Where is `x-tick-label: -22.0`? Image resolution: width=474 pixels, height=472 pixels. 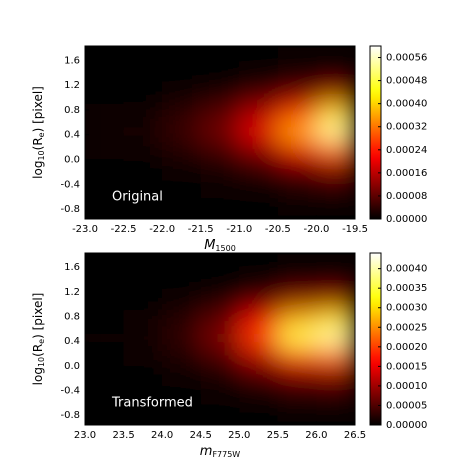 x-tick-label: -22.0 is located at coordinates (162, 229).